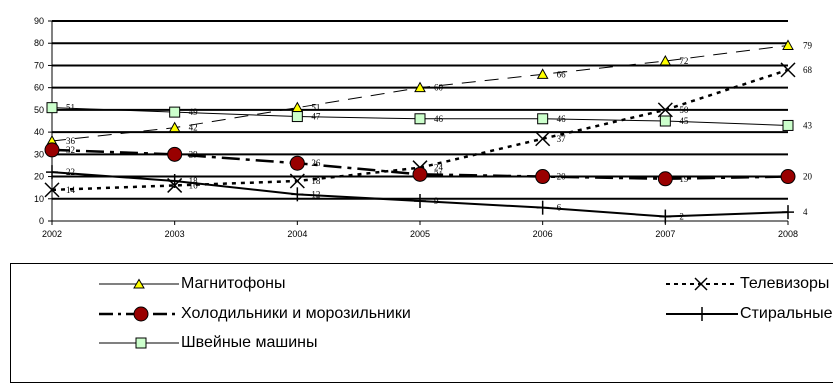 The width and height of the screenshot is (833, 383). Describe the element at coordinates (808, 45) in the screenshot. I see `data-label: 79` at that location.